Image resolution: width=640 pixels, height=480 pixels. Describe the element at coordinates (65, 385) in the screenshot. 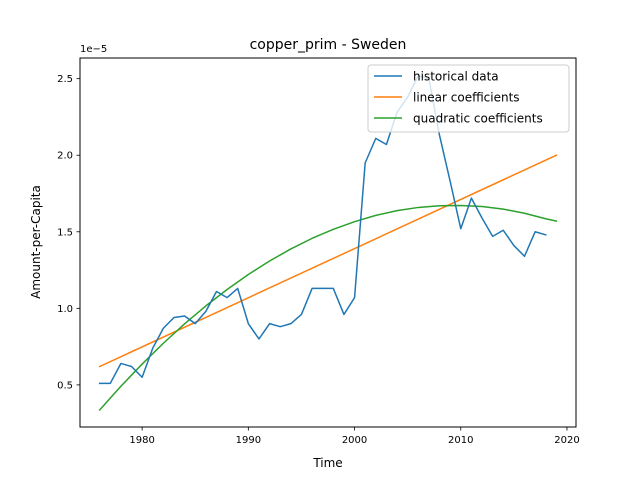

I see `y-tick-label: 0.5` at that location.